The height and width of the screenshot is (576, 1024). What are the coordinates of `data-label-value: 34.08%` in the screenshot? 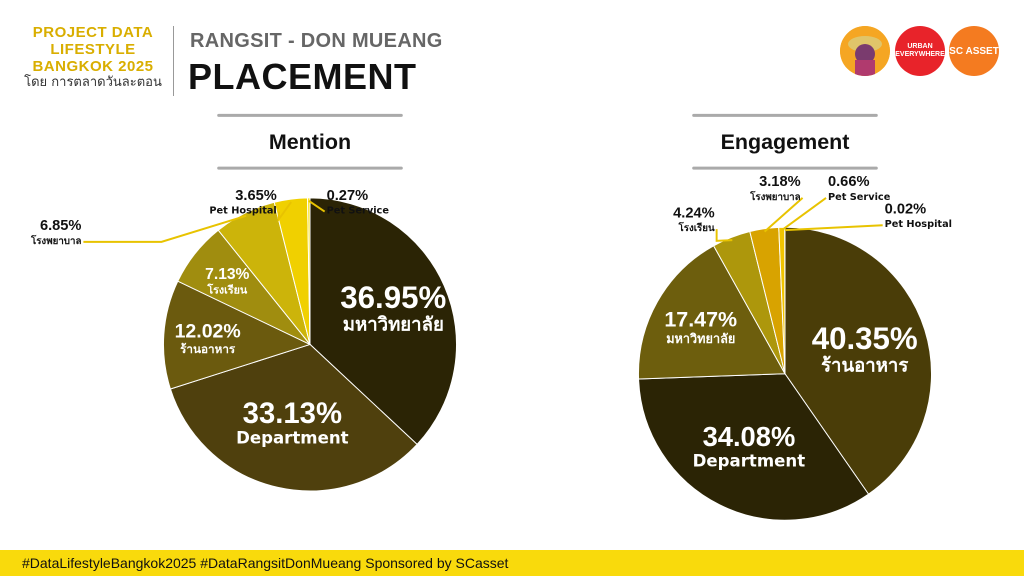 It's located at (749, 436).